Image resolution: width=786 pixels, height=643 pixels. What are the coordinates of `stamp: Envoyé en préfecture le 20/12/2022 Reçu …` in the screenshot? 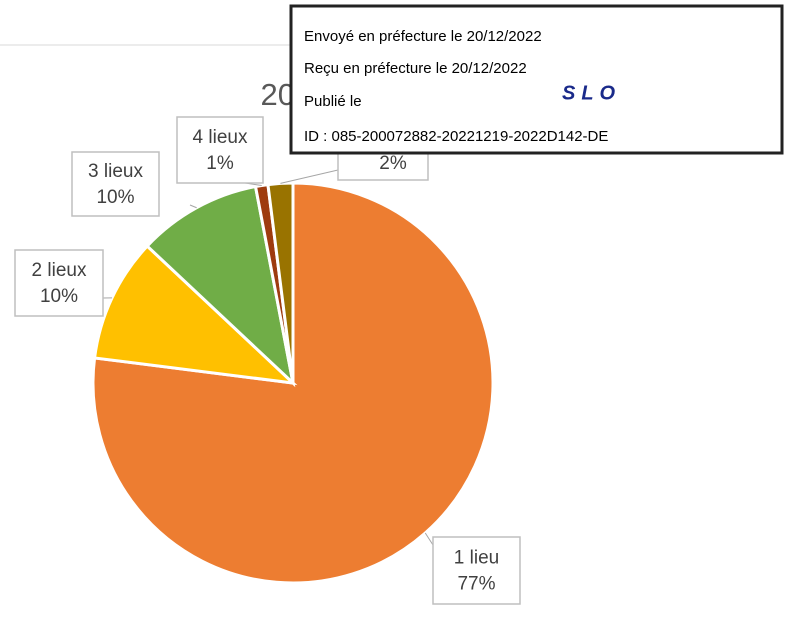 It's located at (536, 79).